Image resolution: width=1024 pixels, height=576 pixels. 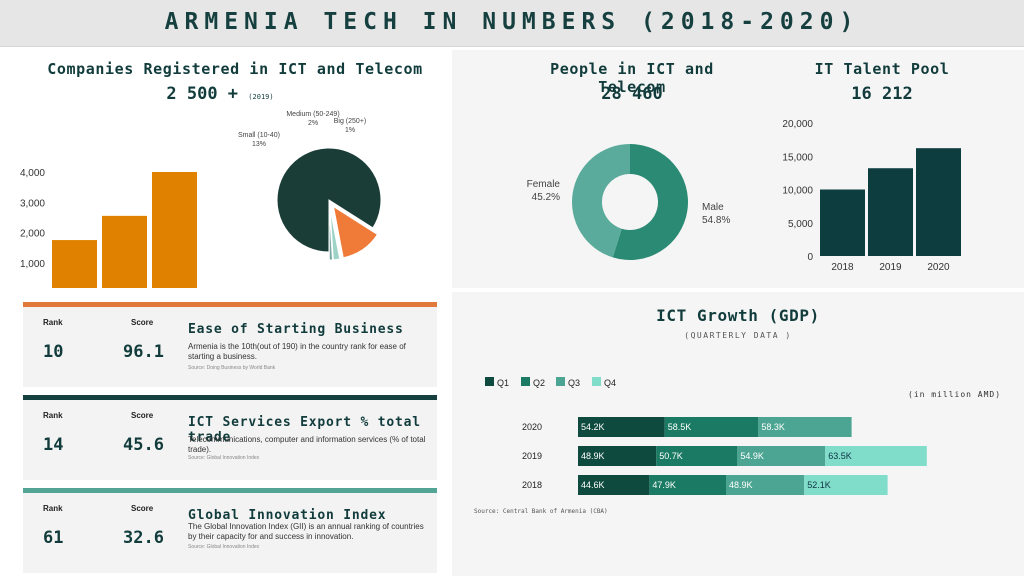 I want to click on y-tick-label: 10,000, so click(x=797, y=191).